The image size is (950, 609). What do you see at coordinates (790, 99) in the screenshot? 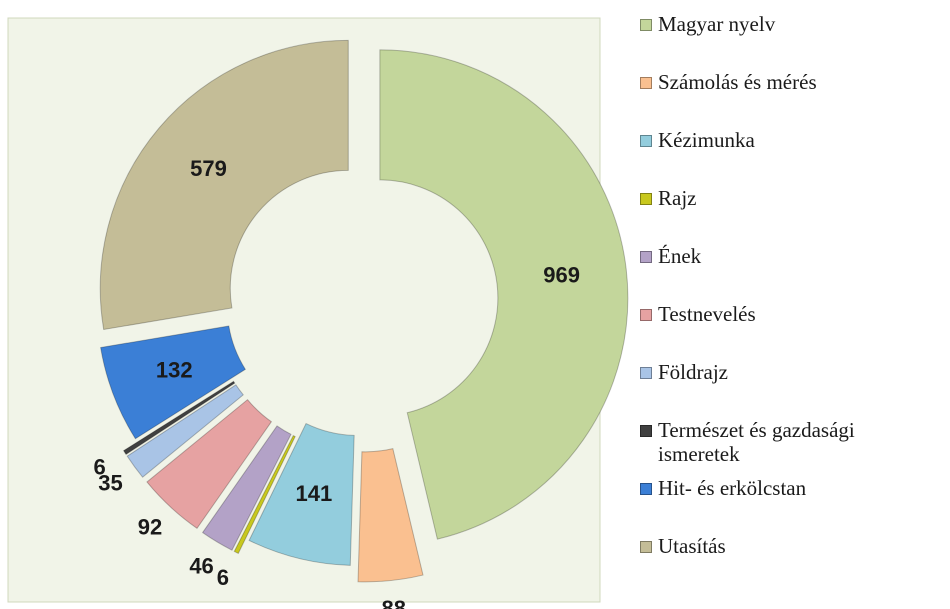
I see `legend-item: Számolás és mérés` at bounding box center [790, 99].